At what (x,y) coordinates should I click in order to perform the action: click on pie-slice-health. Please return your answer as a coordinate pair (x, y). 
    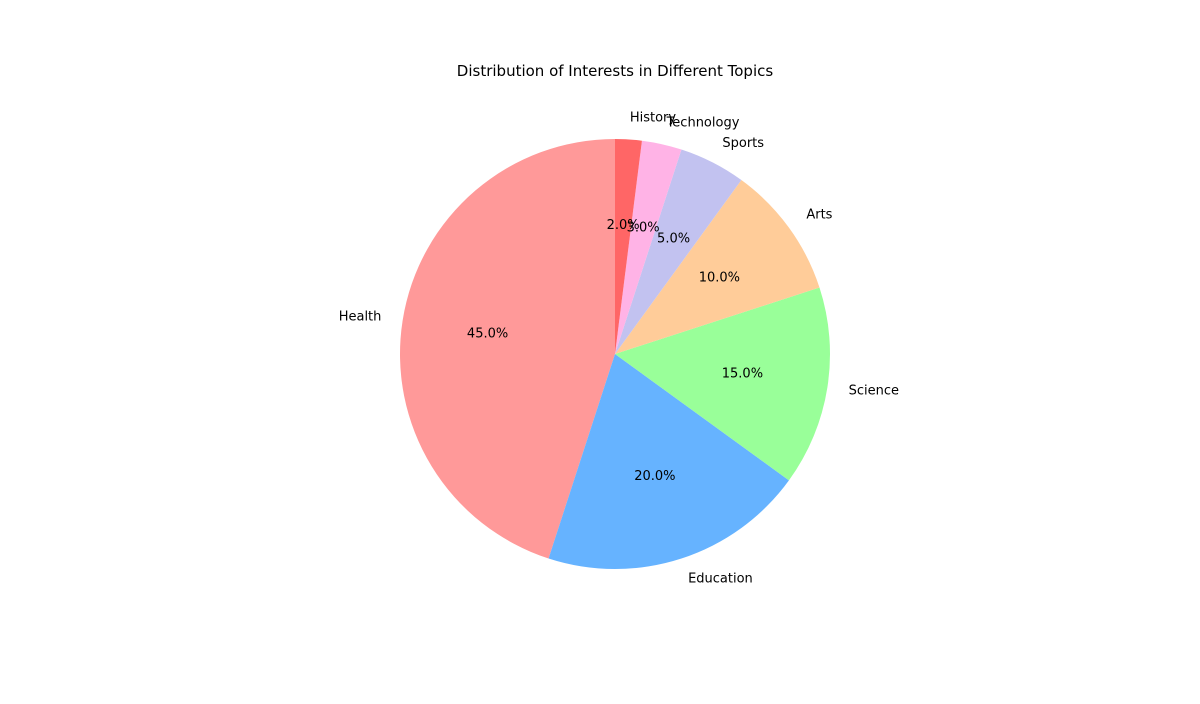
    Looking at the image, I should click on (507, 349).